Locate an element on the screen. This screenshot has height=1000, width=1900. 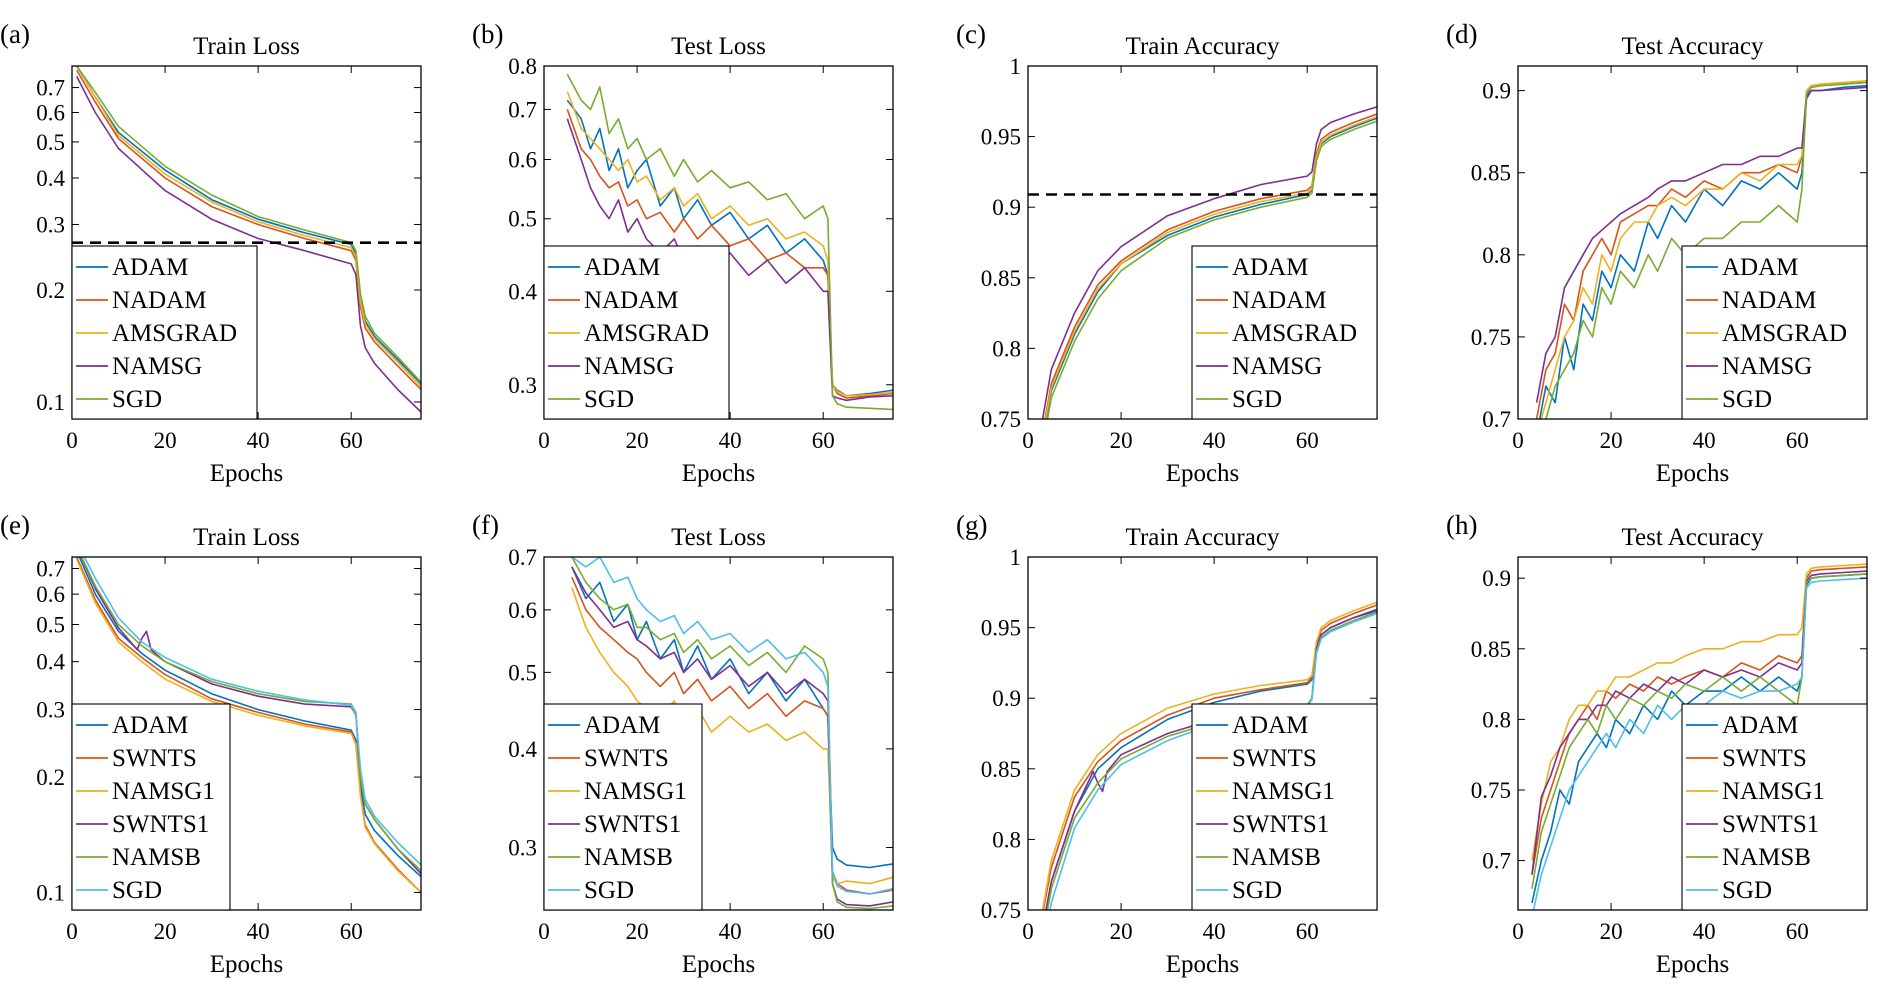
y-tick-label: 0.6 is located at coordinates (50, 112).